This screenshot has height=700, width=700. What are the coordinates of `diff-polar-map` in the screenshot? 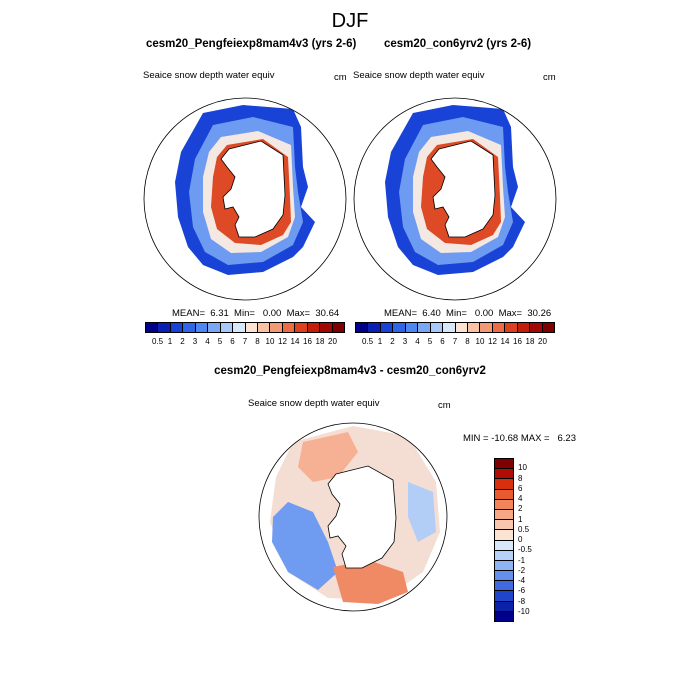 It's located at (353, 517).